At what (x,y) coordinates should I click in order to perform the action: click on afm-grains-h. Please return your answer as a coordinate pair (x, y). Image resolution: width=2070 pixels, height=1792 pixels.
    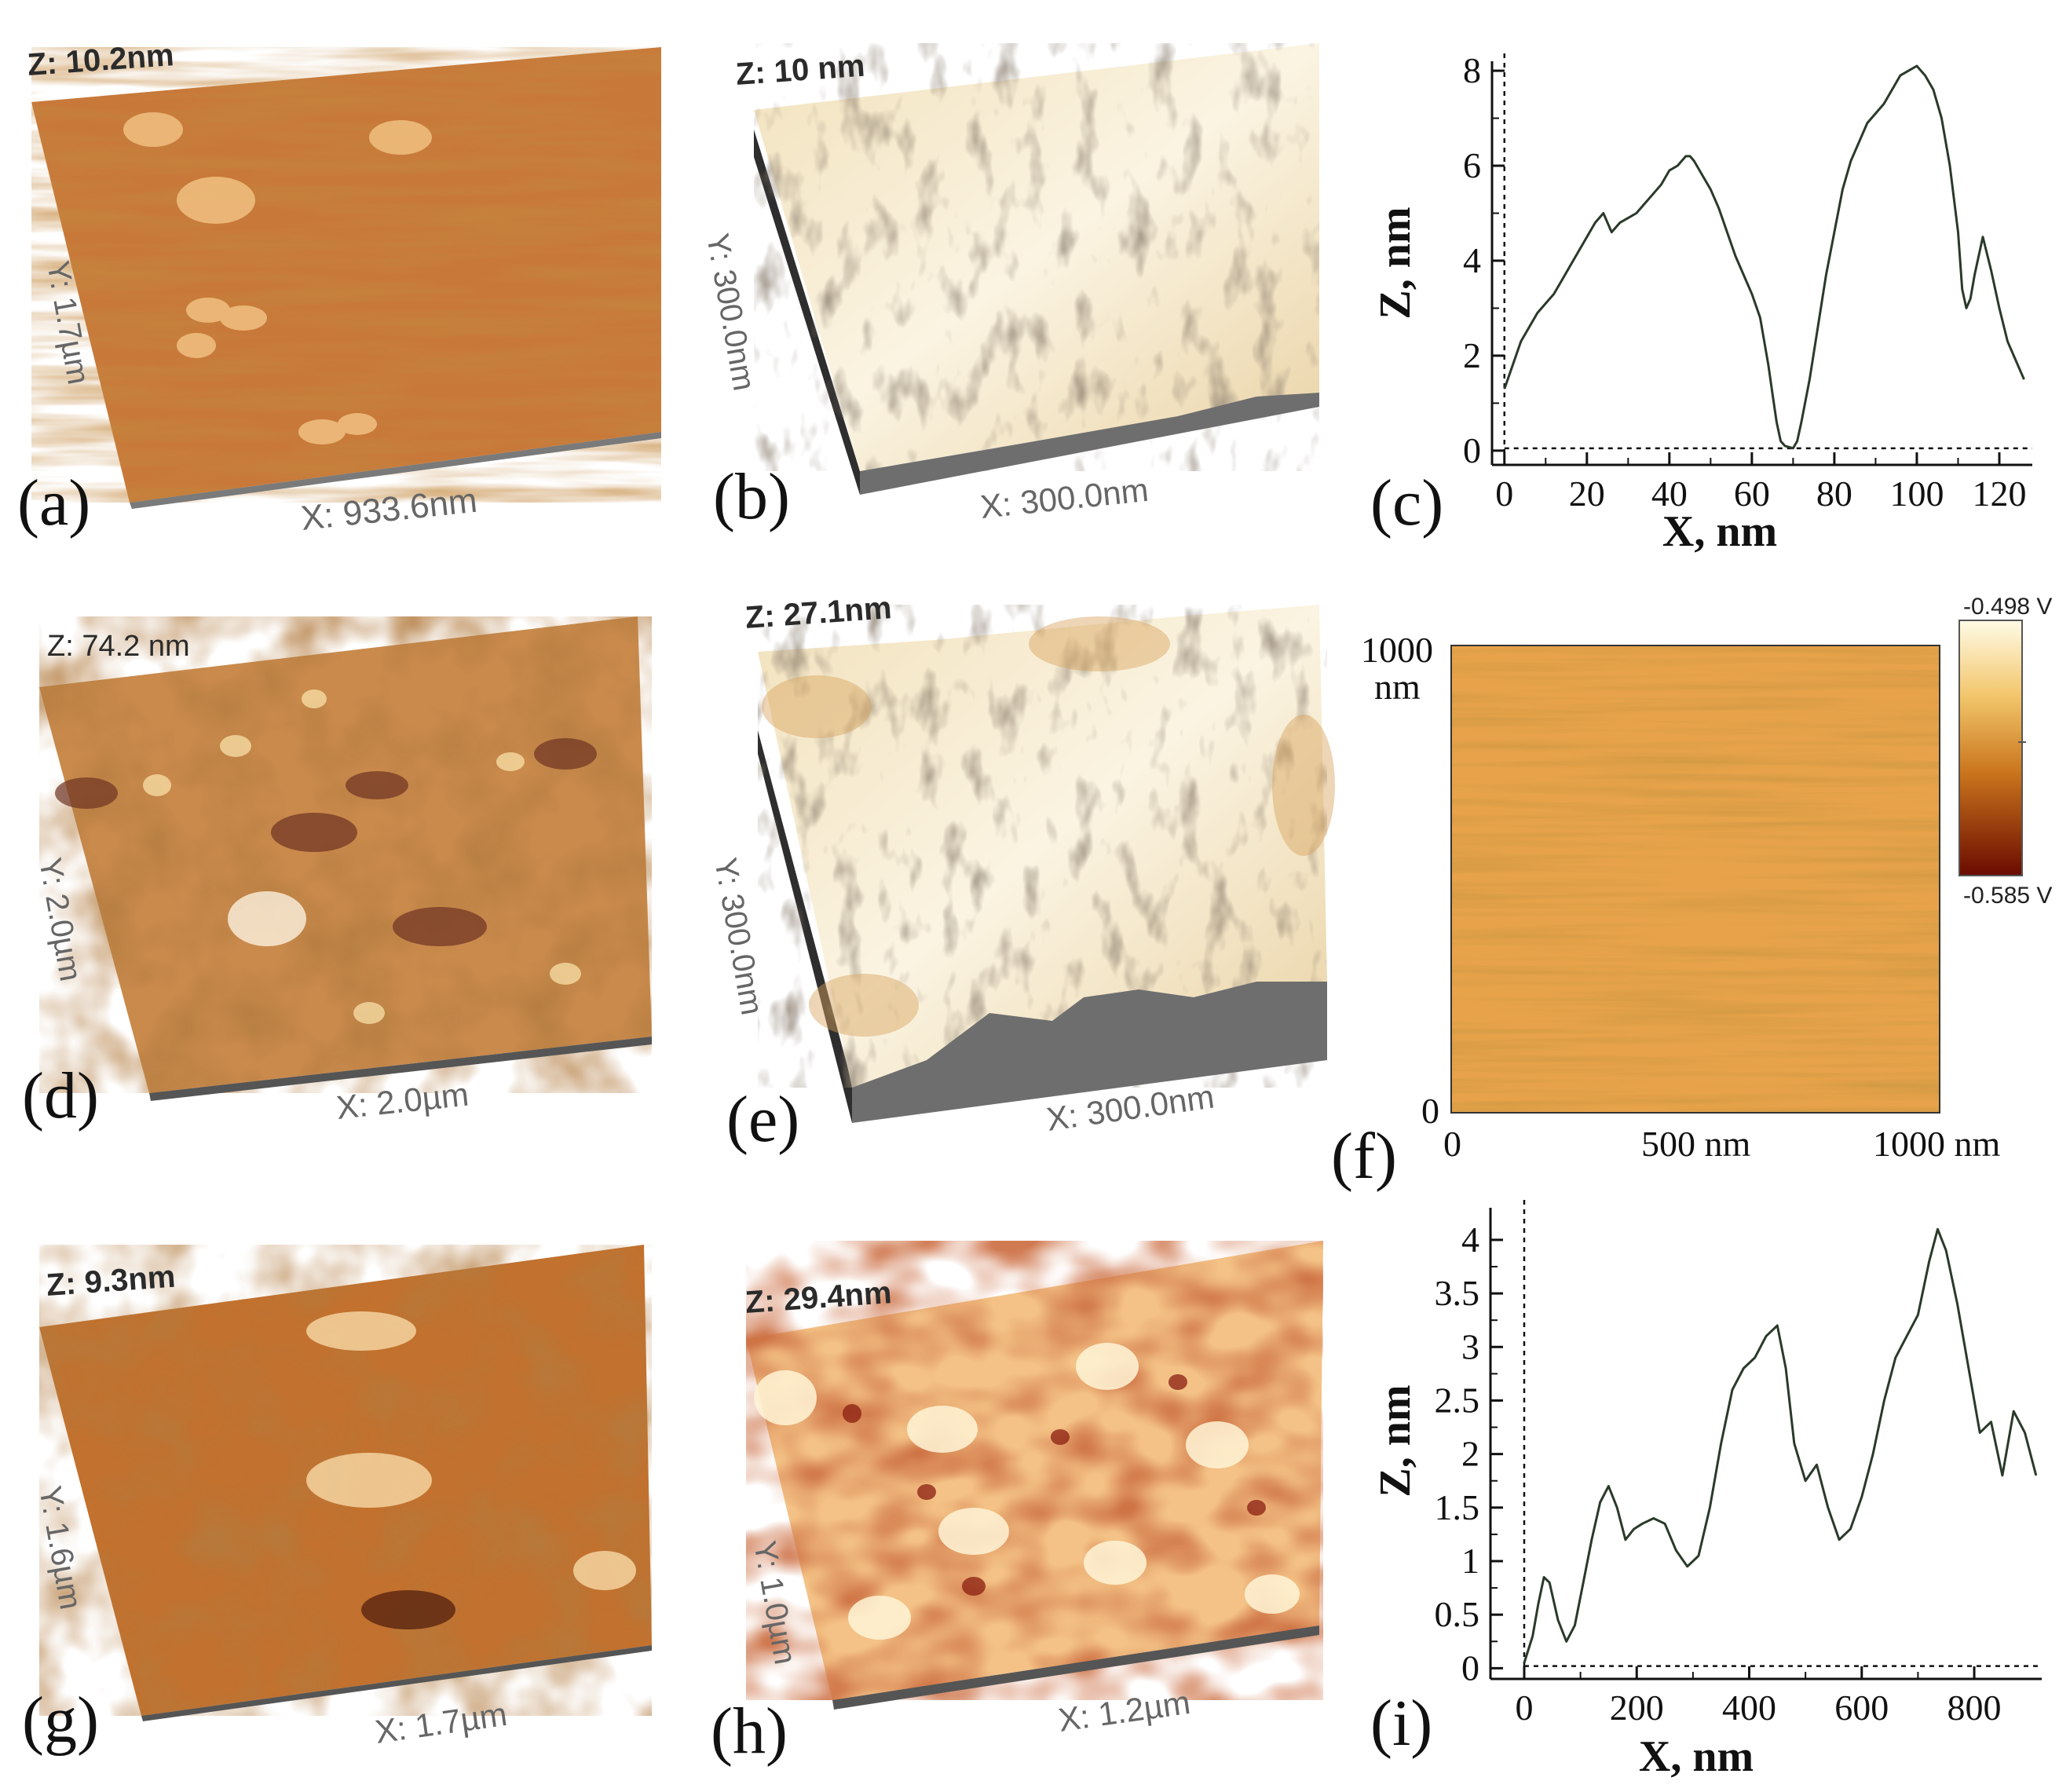
    Looking at the image, I should click on (1027, 1491).